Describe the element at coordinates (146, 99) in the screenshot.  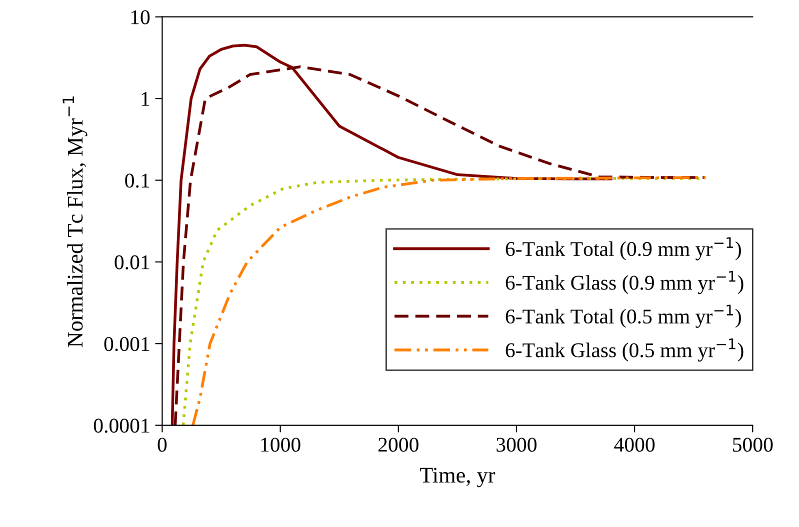
I see `y-tick-label: 1` at that location.